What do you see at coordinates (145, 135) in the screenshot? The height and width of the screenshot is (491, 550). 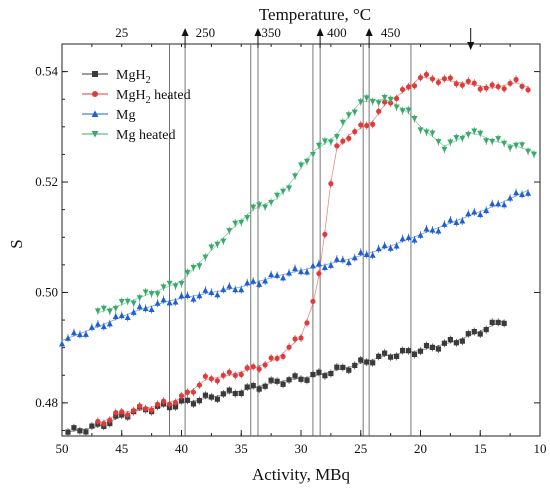 I see `legend-label: Mg heated` at bounding box center [145, 135].